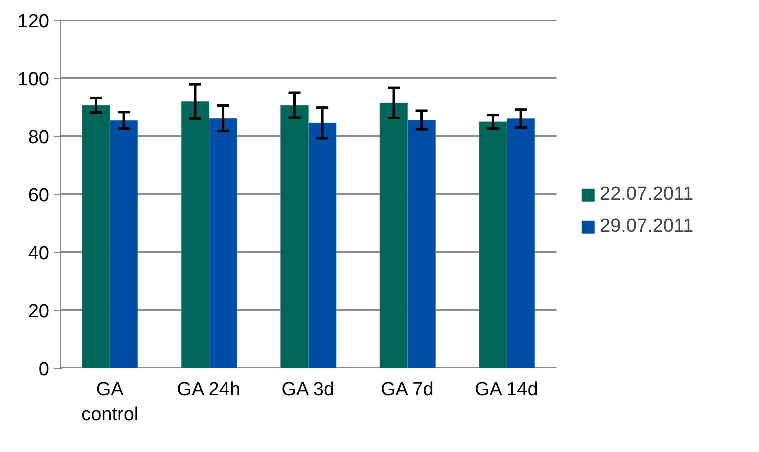  What do you see at coordinates (39, 138) in the screenshot?
I see `y-tick-label: 80` at bounding box center [39, 138].